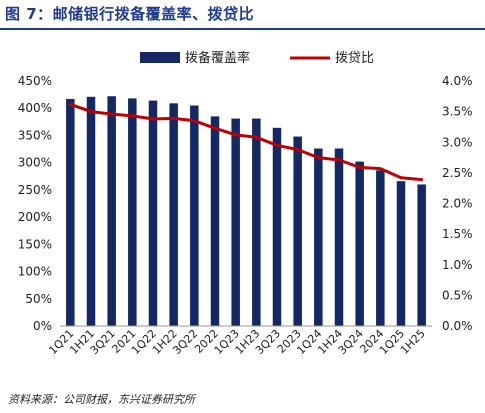 Image resolution: width=485 pixels, height=413 pixels. I want to click on y-left-tick-label: 350%, so click(35, 135).